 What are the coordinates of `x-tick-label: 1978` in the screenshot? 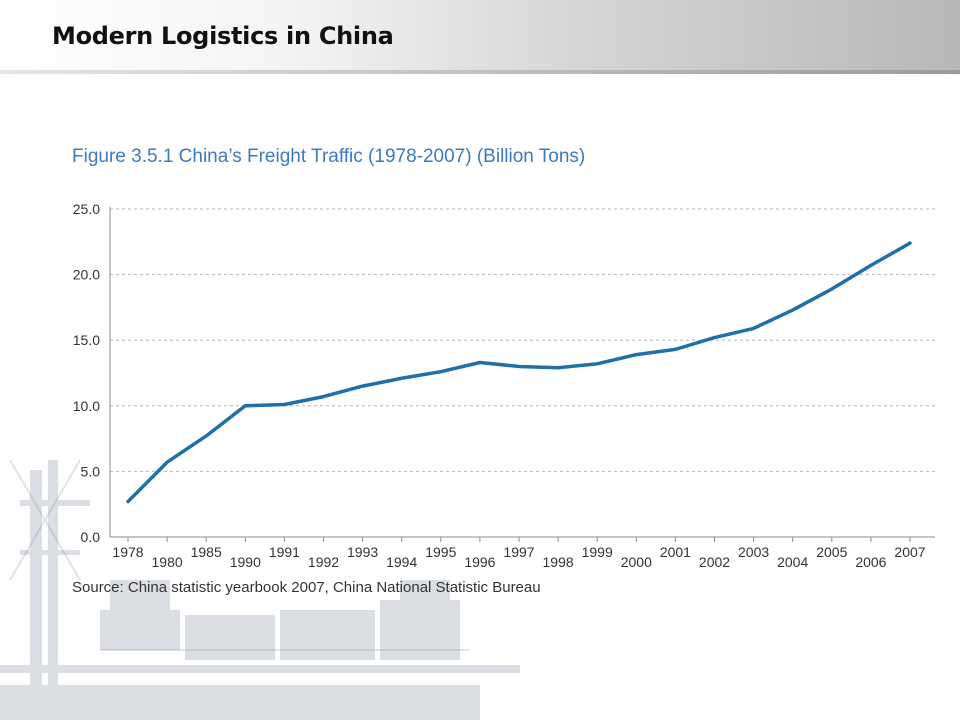 It's located at (127, 552).